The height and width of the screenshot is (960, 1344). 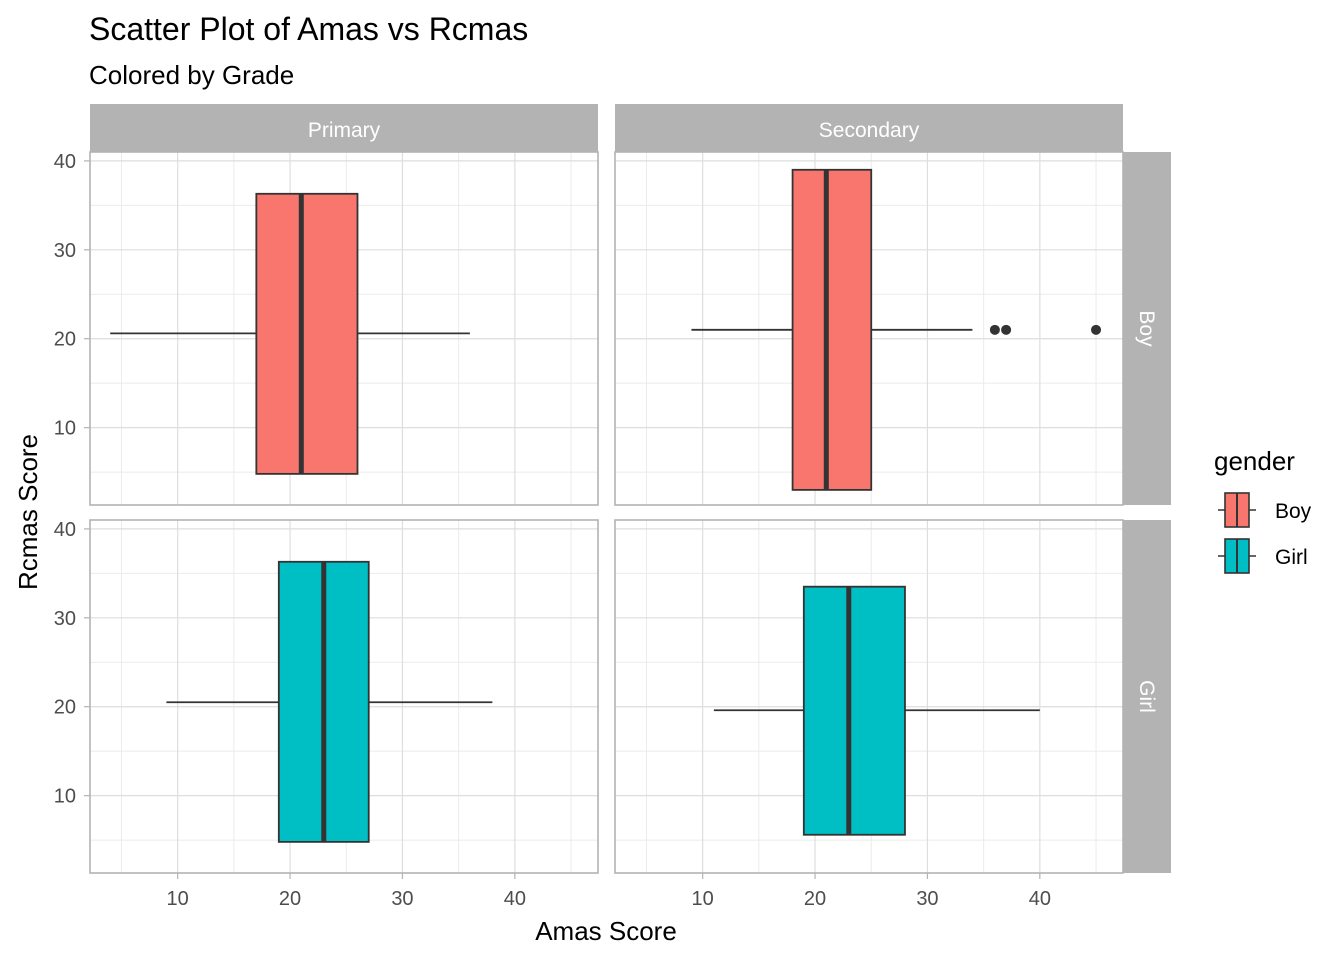 I want to click on legend-label: Girl, so click(x=1291, y=557).